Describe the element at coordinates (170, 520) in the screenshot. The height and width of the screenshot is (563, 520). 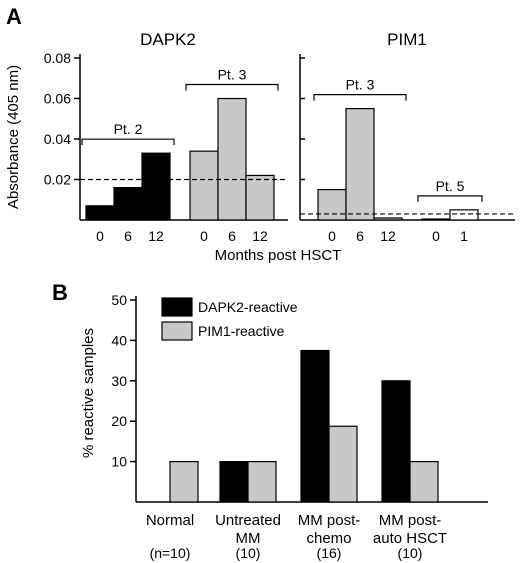
I see `category-label: Normal` at that location.